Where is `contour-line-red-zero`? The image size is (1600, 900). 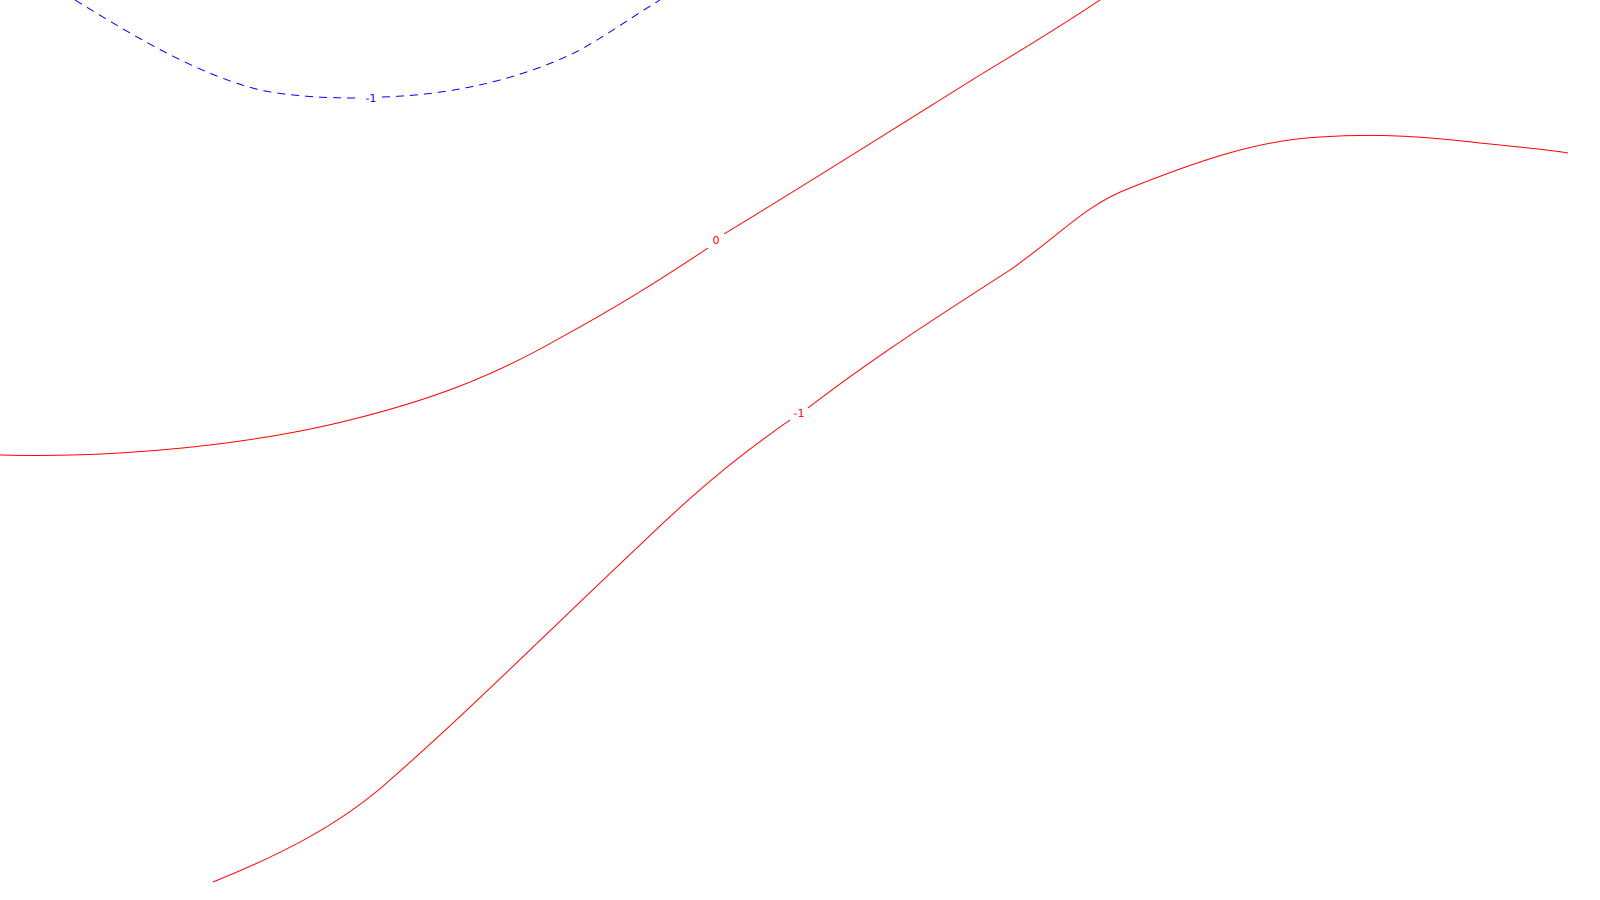 contour-line-red-zero is located at coordinates (354, 351).